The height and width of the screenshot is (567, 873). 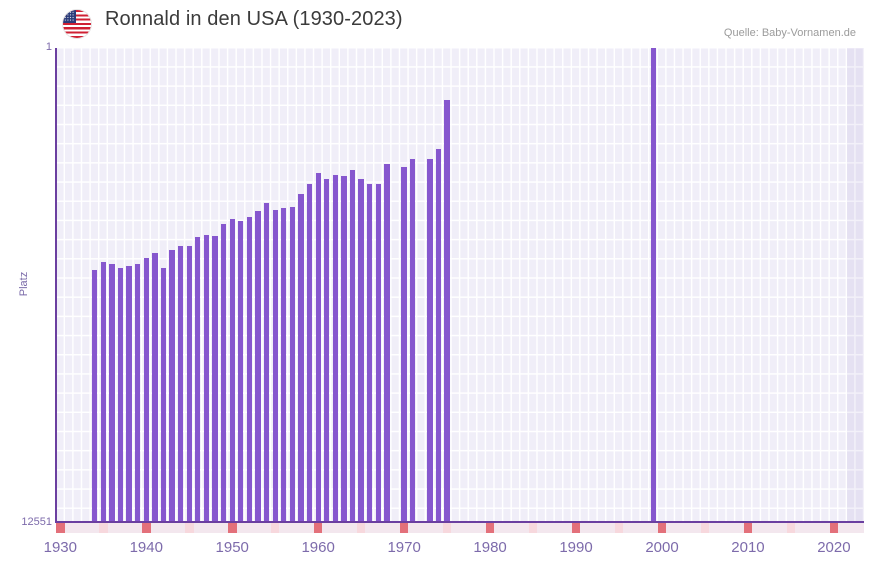 What do you see at coordinates (56, 285) in the screenshot?
I see `y-axis-line` at bounding box center [56, 285].